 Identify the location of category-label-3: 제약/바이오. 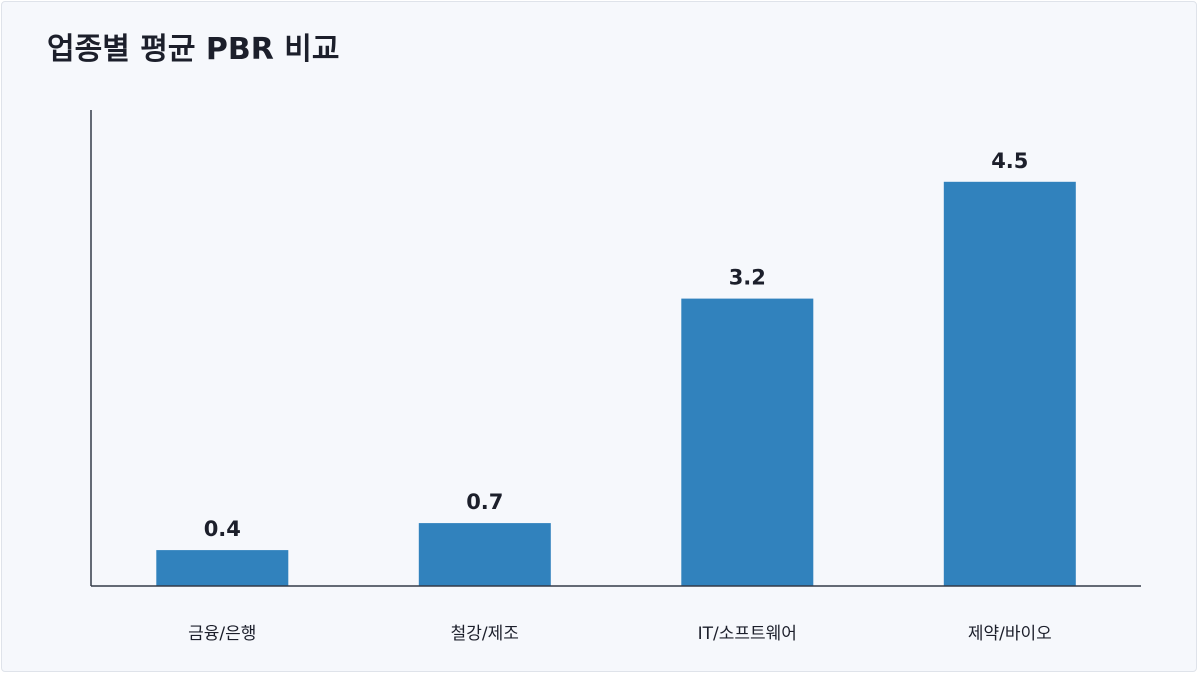
(1010, 634).